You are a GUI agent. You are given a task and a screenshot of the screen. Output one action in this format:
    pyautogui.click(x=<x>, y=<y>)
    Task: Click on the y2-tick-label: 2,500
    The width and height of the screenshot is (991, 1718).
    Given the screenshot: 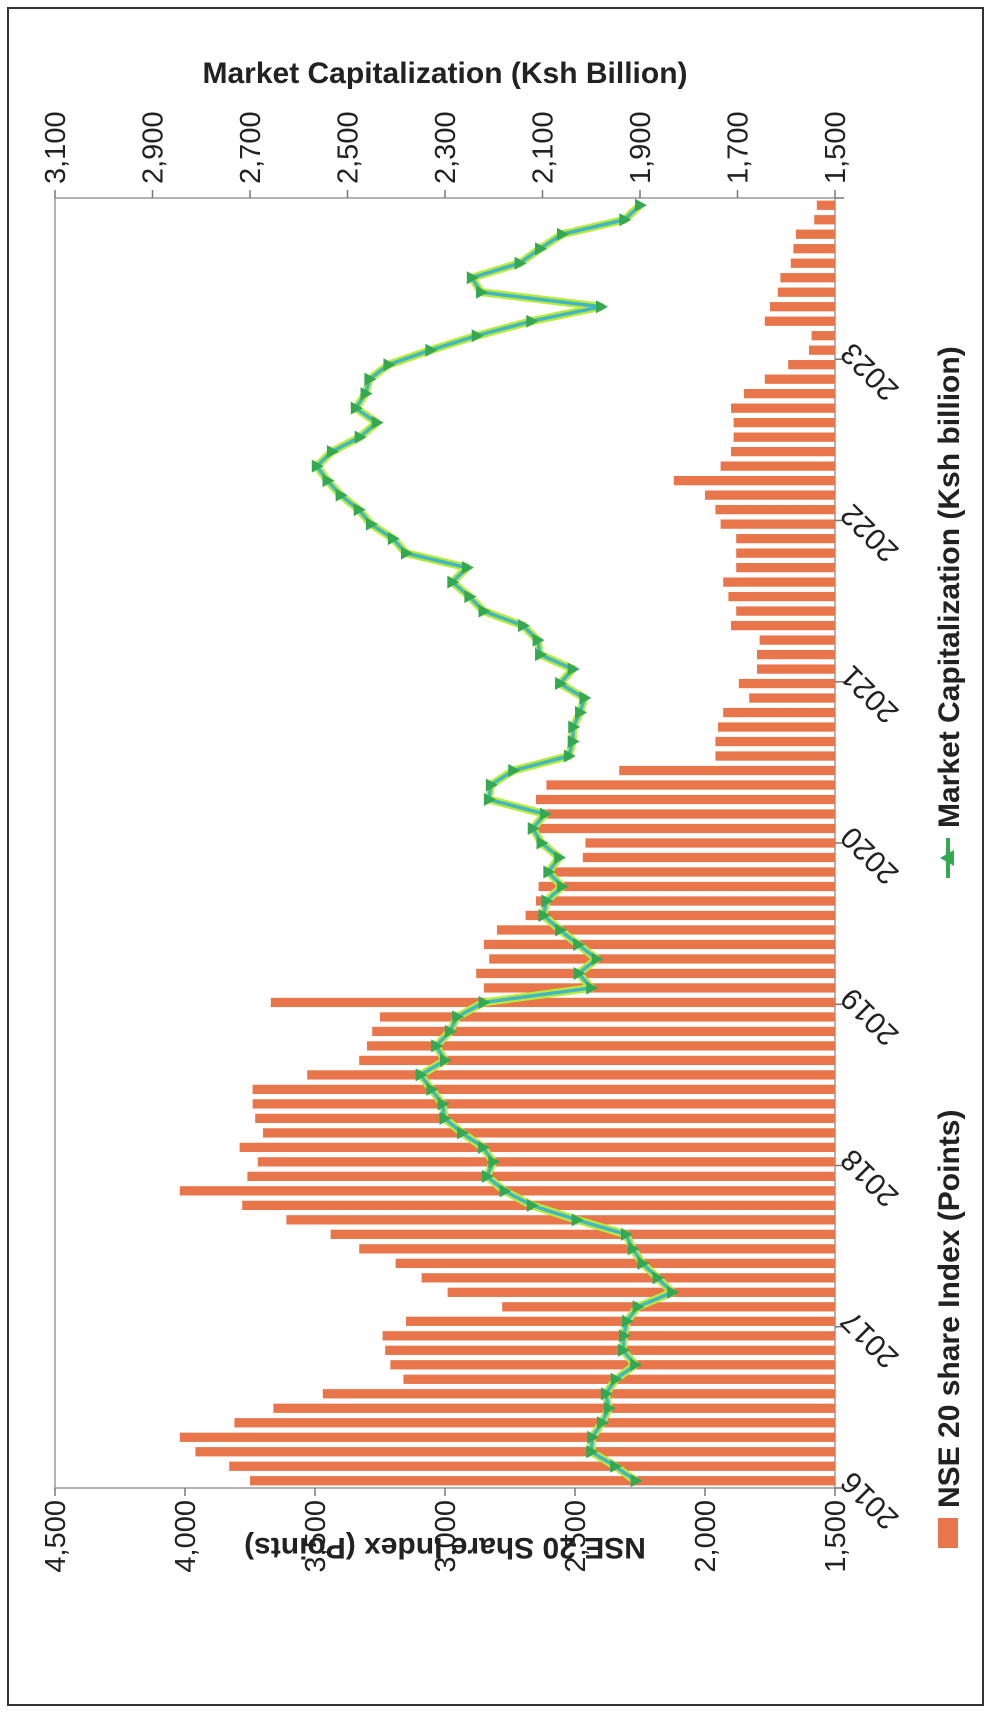 What is the action you would take?
    pyautogui.click(x=349, y=147)
    